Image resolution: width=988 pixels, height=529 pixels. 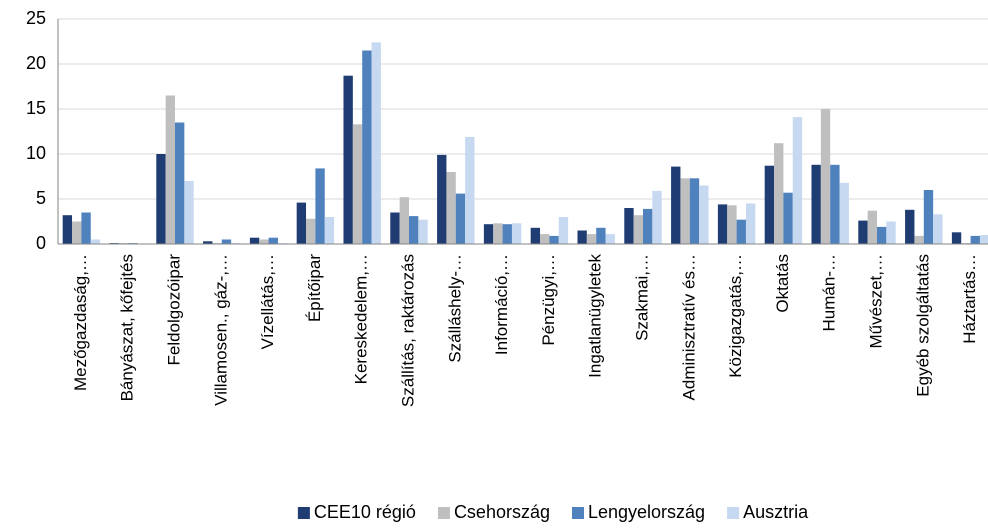 I want to click on y-tick-label: 20, so click(x=36, y=63).